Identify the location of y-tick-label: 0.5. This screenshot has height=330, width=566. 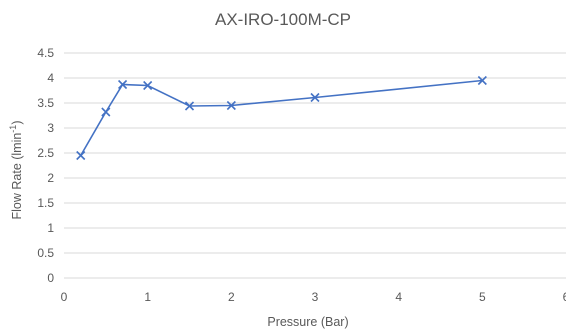
(45, 253).